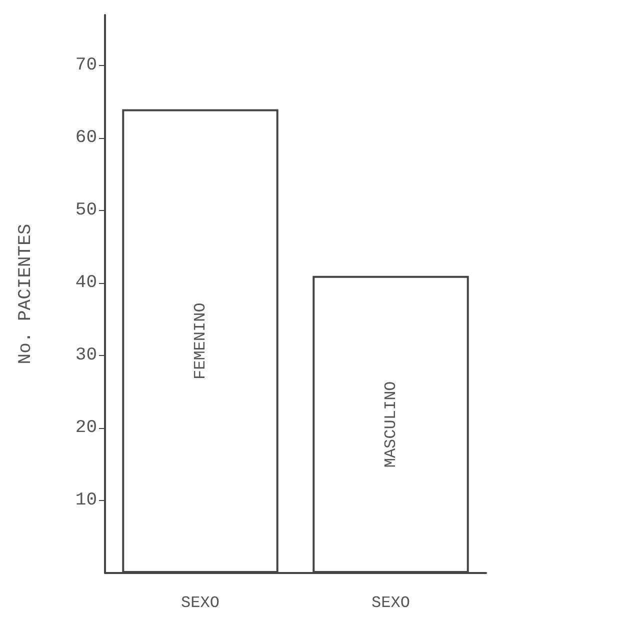  I want to click on y-tick-label: 30, so click(86, 356).